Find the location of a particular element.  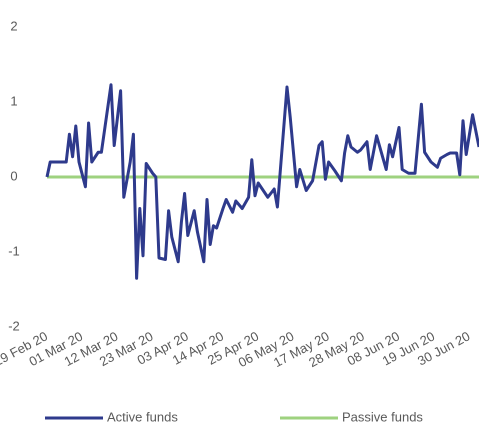

y-tick-label: -2 is located at coordinates (14, 325).